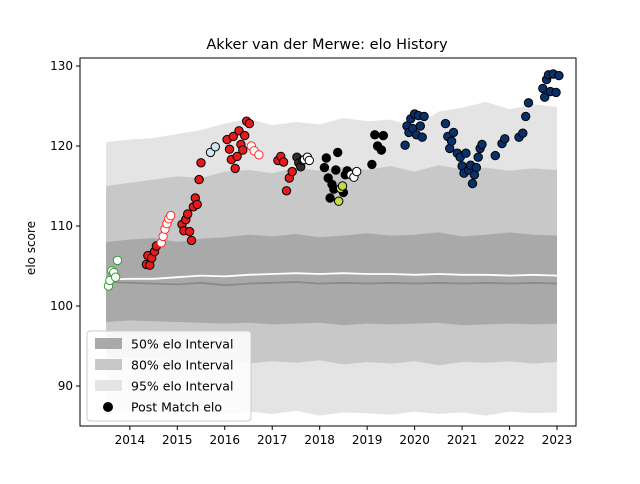 Image resolution: width=640 pixels, height=484 pixels. Describe the element at coordinates (319, 440) in the screenshot. I see `x-tick-label: 2018` at that location.